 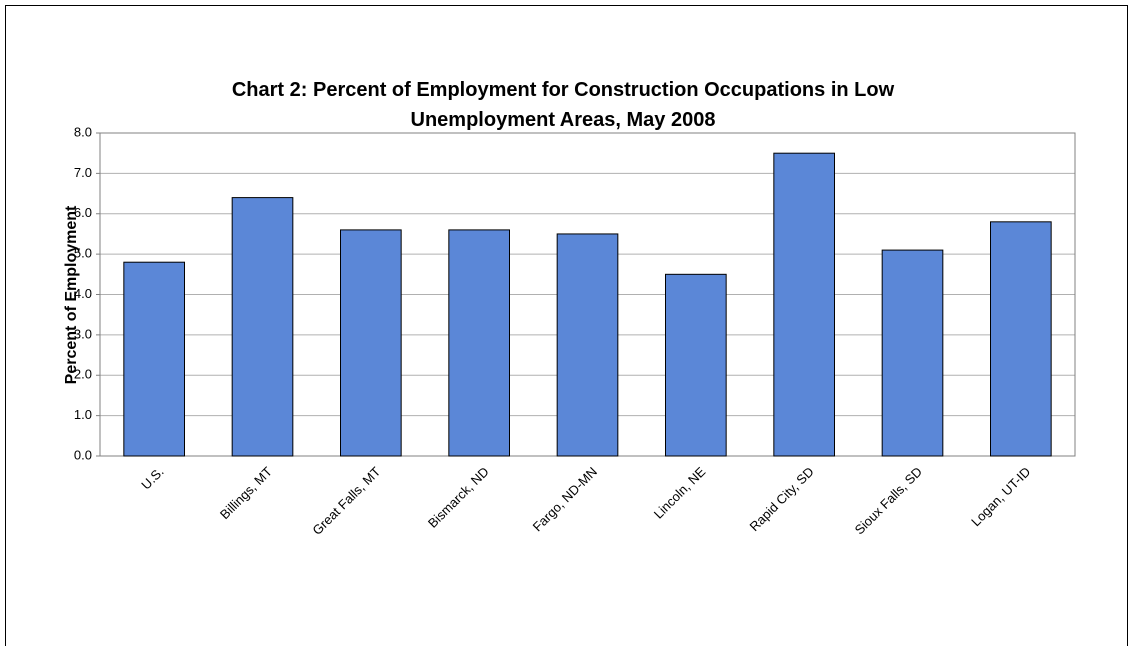 What do you see at coordinates (565, 499) in the screenshot?
I see `x-tick-label: Fargo, ND-MN` at bounding box center [565, 499].